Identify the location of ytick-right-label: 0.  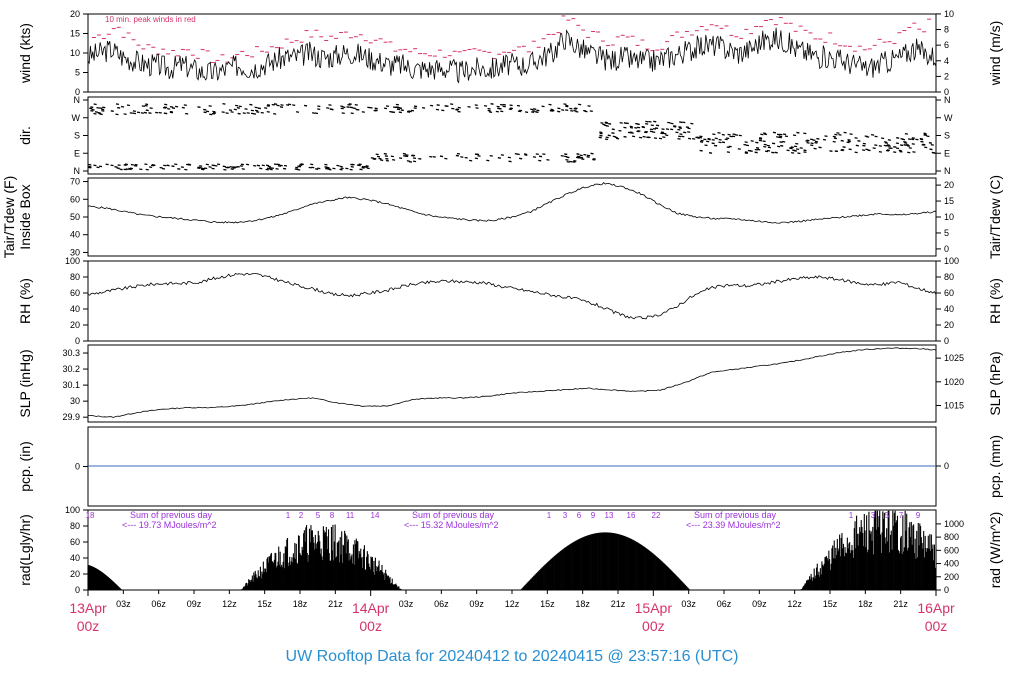
(946, 249).